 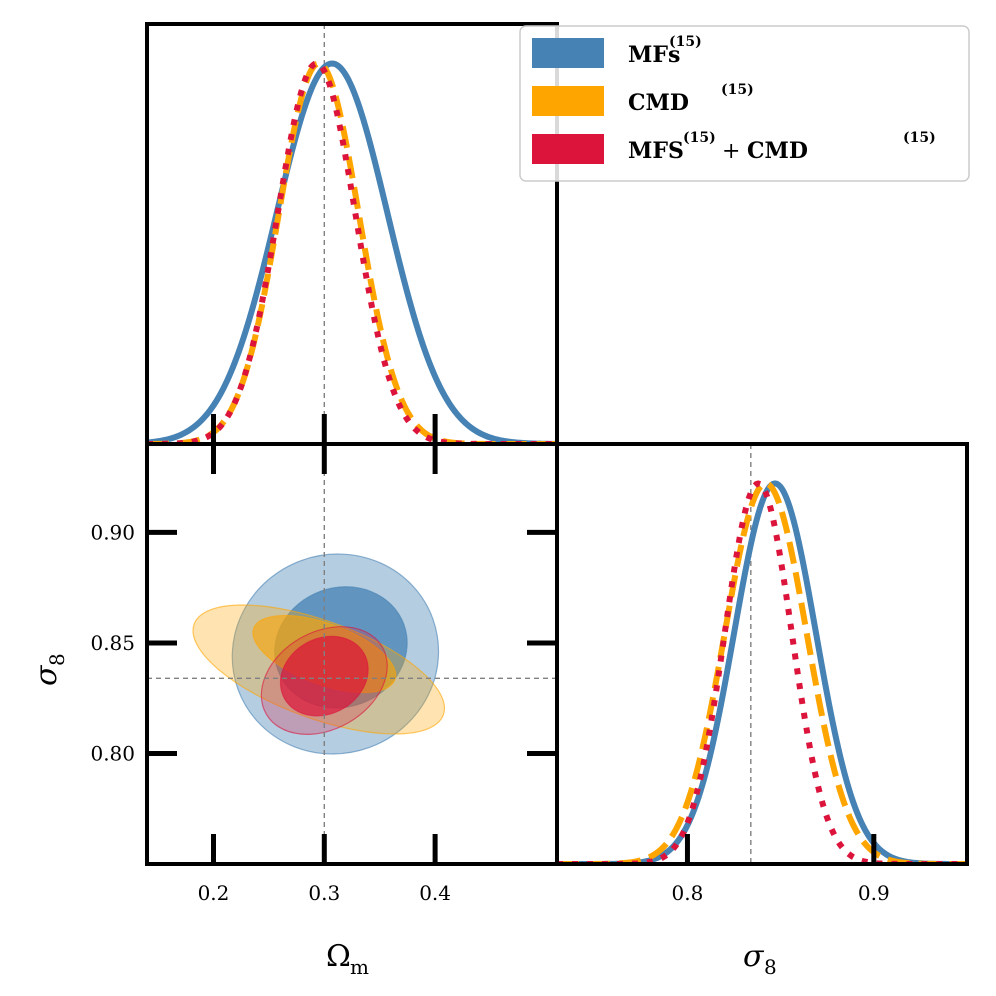 What do you see at coordinates (770, 967) in the screenshot?
I see `sigma8-x-label-subscript: 8` at bounding box center [770, 967].